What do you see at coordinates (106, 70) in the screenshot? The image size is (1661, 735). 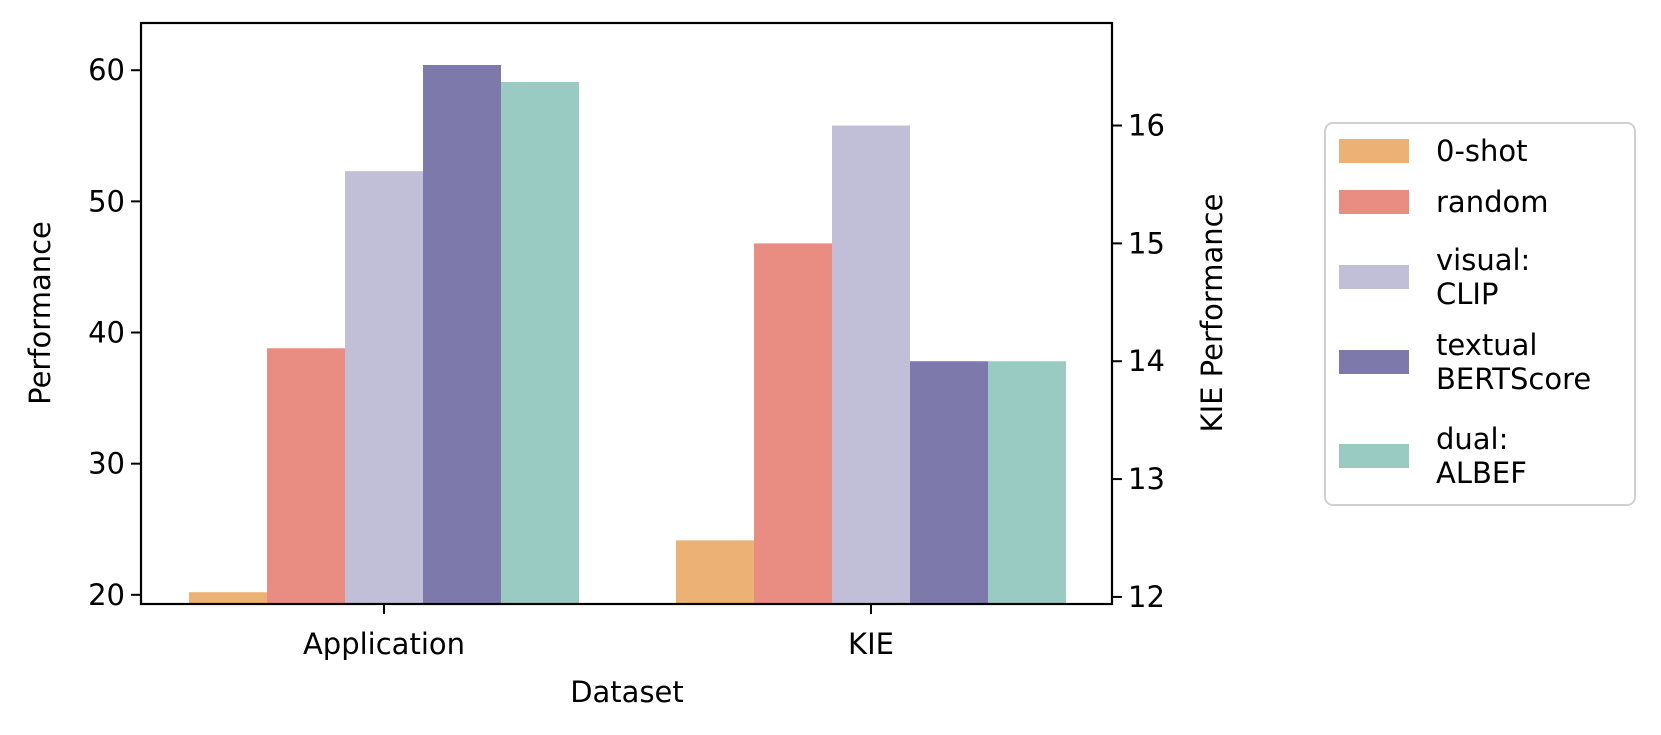 I see `y-tick-label: 60` at bounding box center [106, 70].